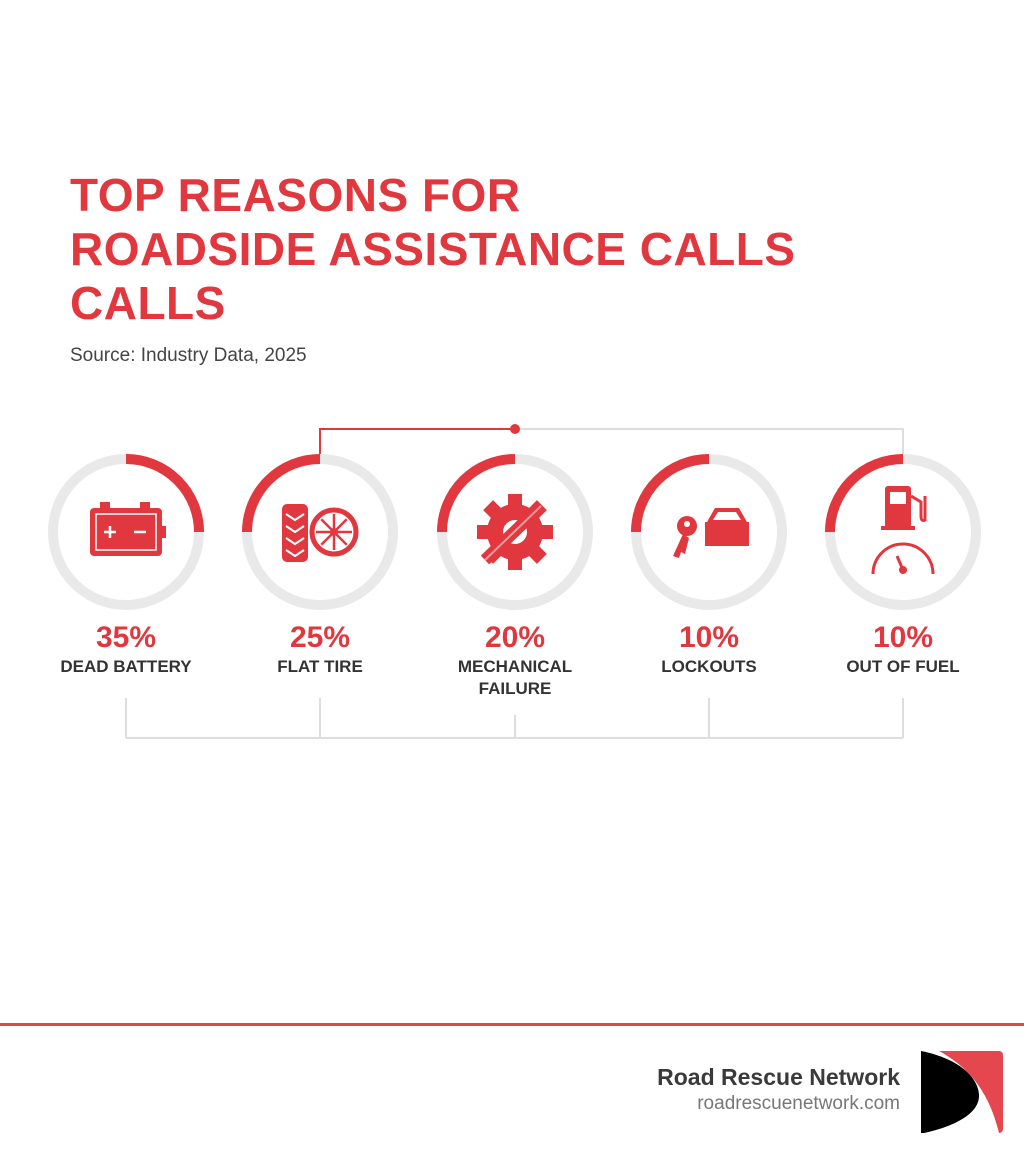  I want to click on reason-item: 25% FLAT TIRE, so click(320, 649).